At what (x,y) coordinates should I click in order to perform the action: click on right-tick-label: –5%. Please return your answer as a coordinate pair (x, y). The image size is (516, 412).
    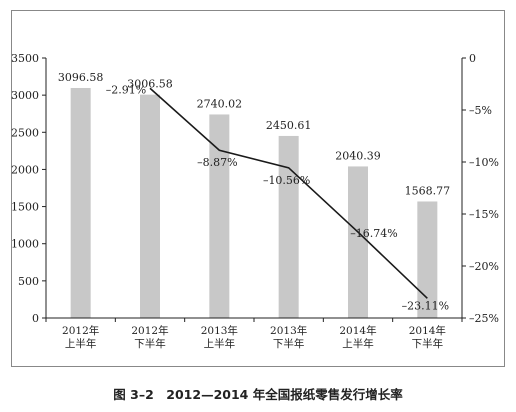
    Looking at the image, I should click on (480, 110).